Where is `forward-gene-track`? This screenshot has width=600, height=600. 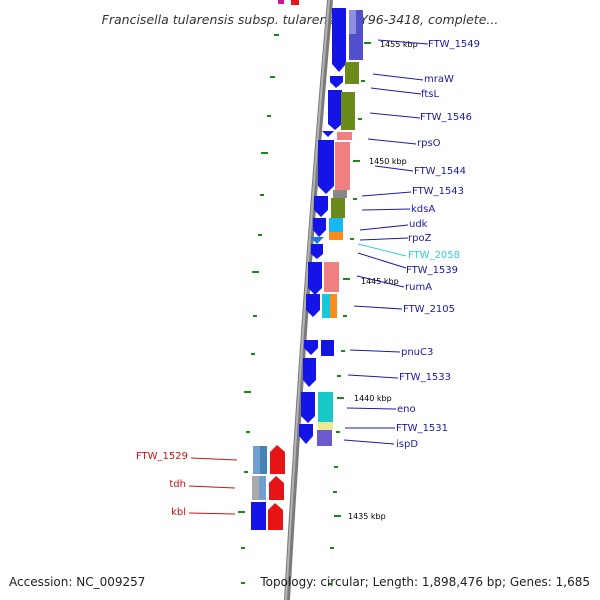 forward-gene-track is located at coordinates (322, 226).